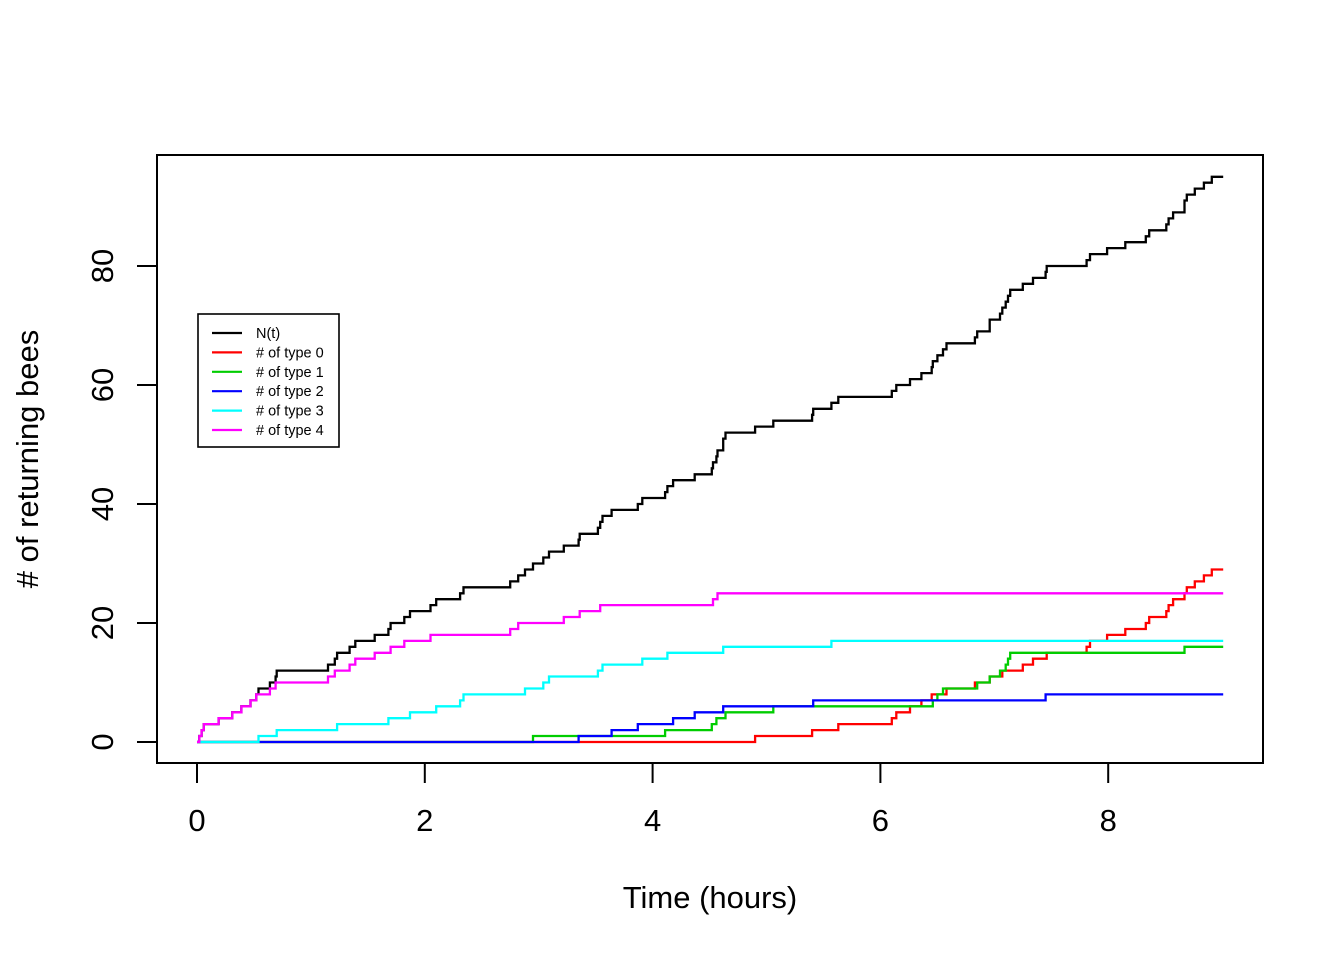  I want to click on legend-label: # of type 2, so click(290, 392).